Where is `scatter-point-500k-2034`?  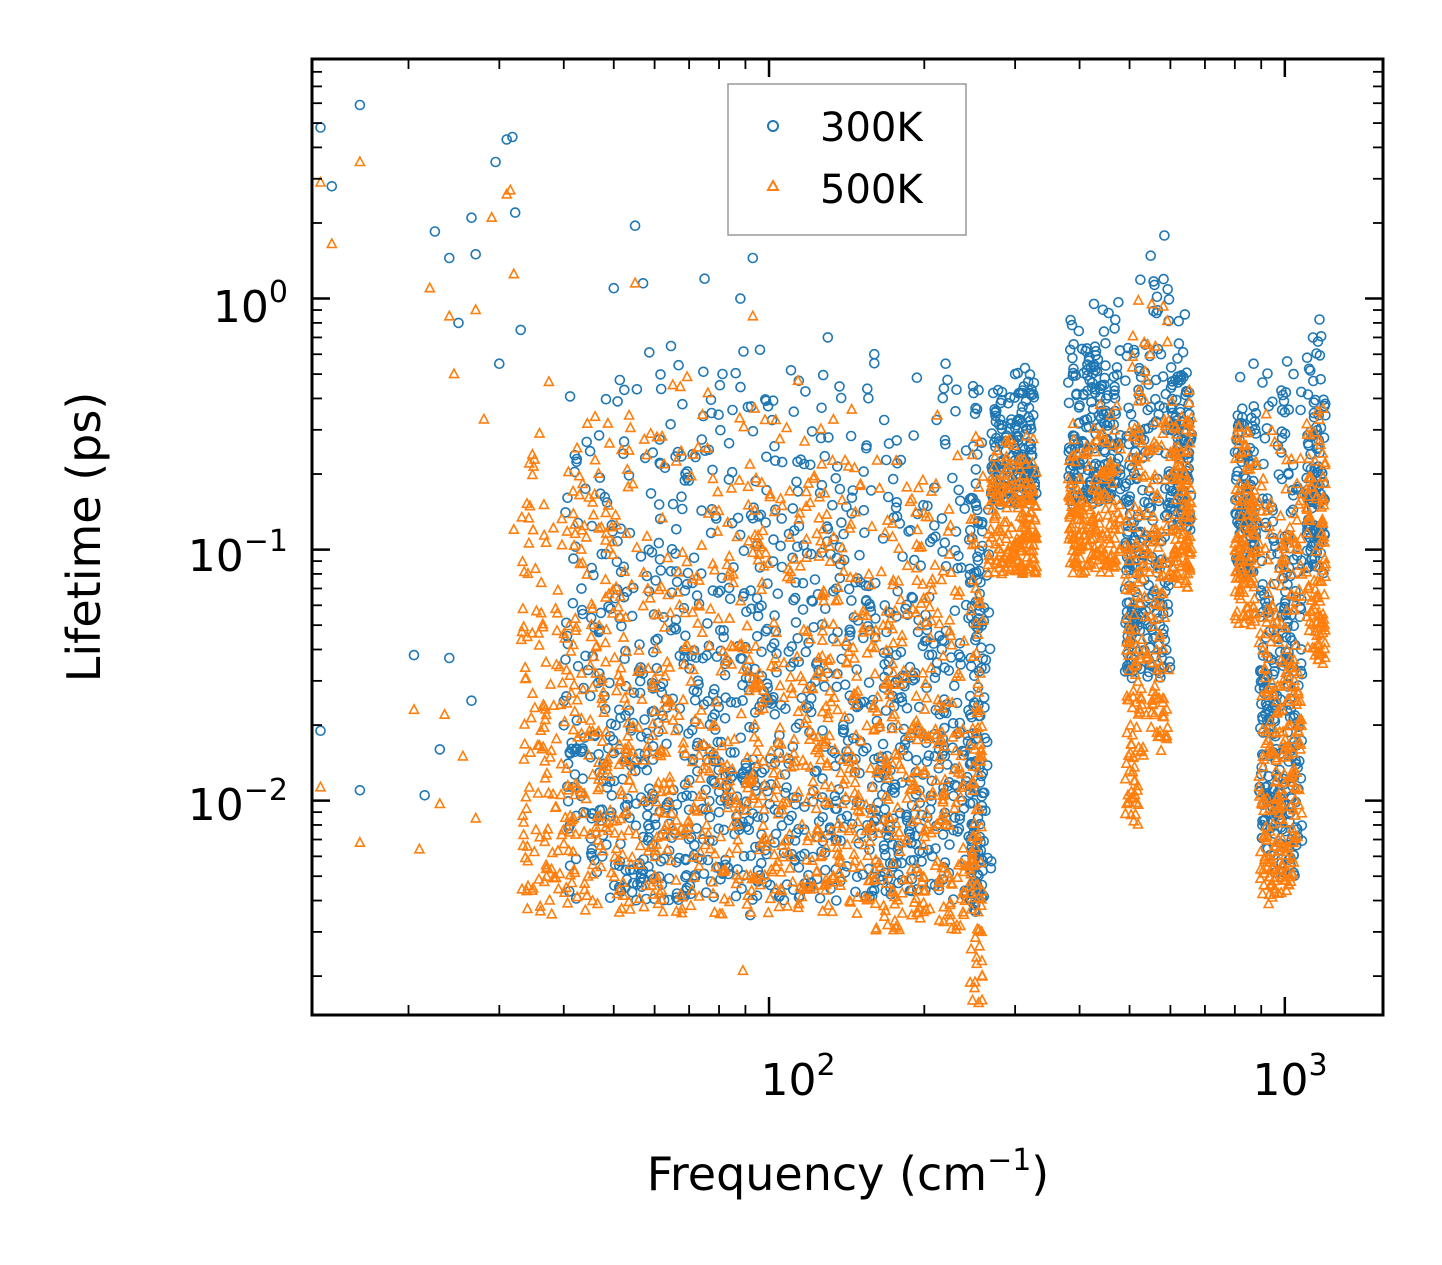
scatter-point-500k-2034 is located at coordinates (1164, 716).